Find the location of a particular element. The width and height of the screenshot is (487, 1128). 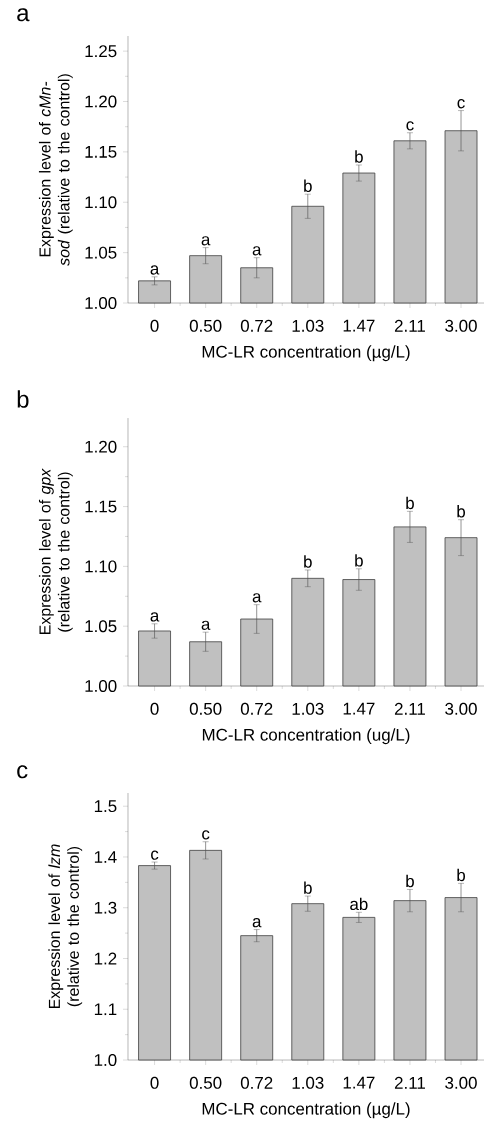

y-tick-label: 1.5 is located at coordinates (105, 806).